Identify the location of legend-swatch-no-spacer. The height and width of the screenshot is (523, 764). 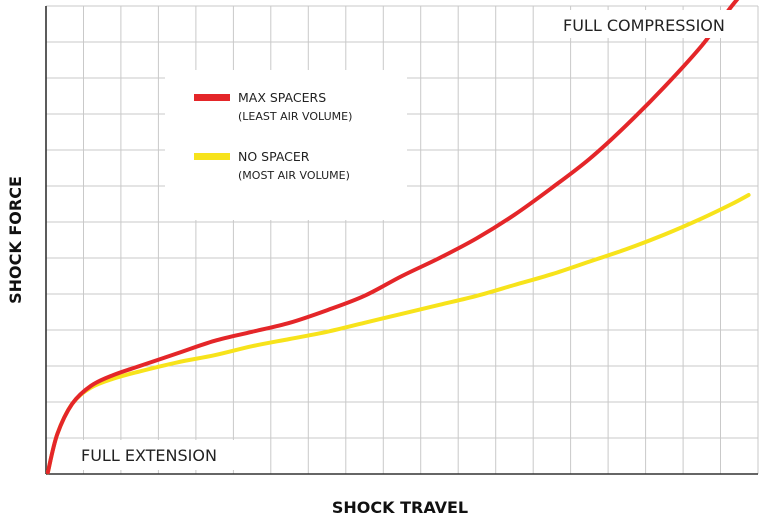
(212, 156).